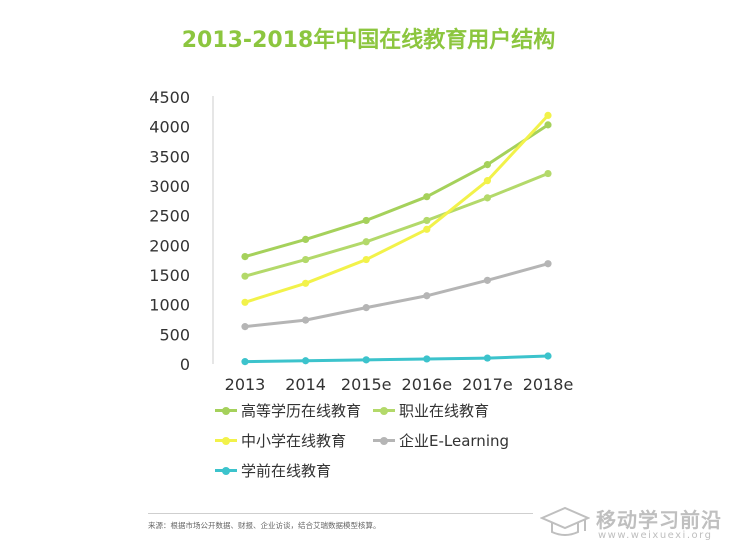 The height and width of the screenshot is (548, 737). Describe the element at coordinates (487, 384) in the screenshot. I see `x-tick-label: 2017e` at that location.